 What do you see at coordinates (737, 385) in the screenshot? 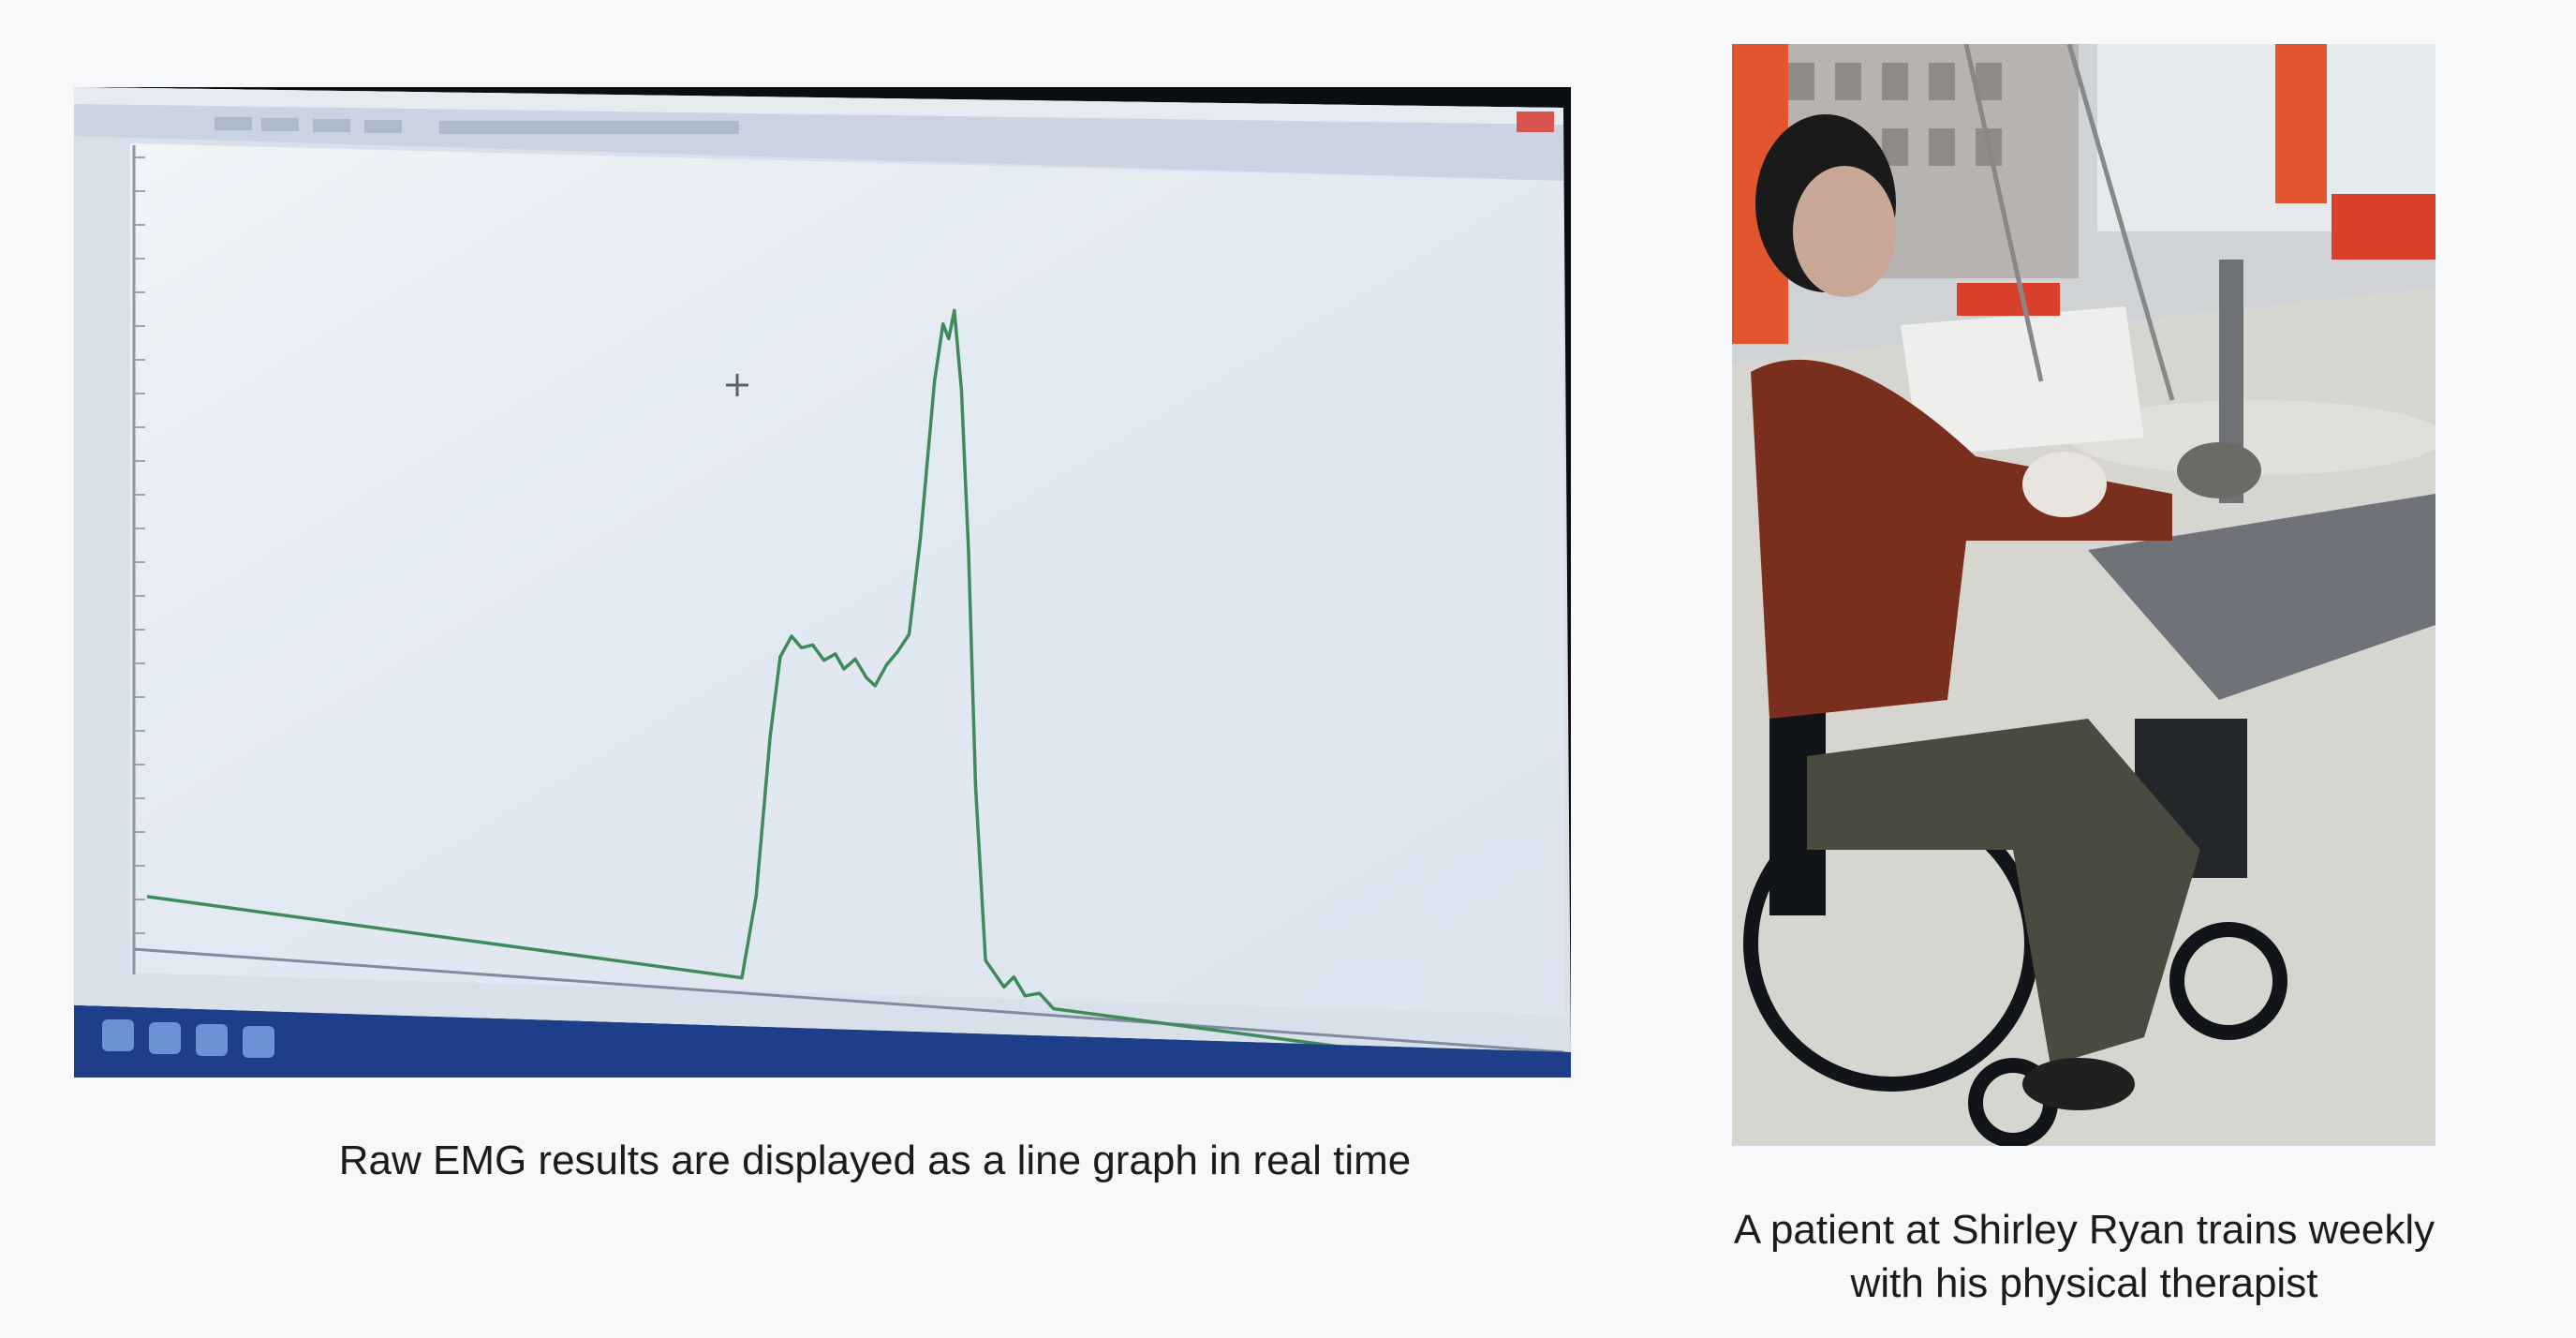
I see `crosshair-cursor-icon` at bounding box center [737, 385].